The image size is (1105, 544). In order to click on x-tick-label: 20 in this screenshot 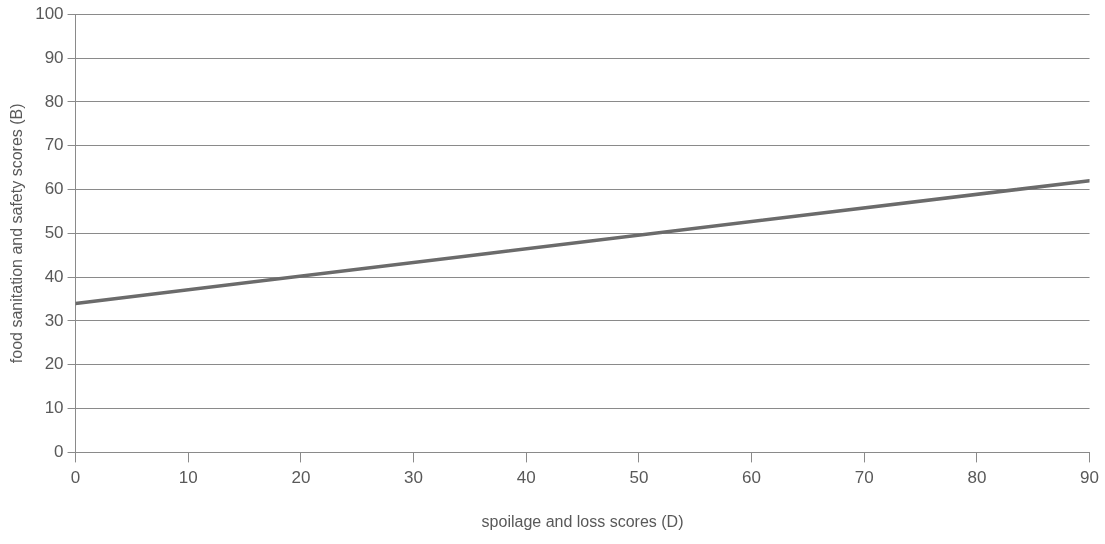, I will do `click(301, 478)`.